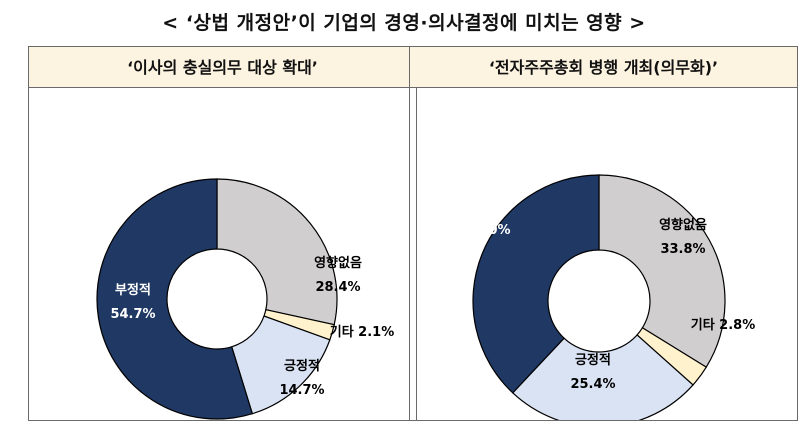  What do you see at coordinates (723, 325) in the screenshot?
I see `slice-label-1: 기타 2.8%` at bounding box center [723, 325].